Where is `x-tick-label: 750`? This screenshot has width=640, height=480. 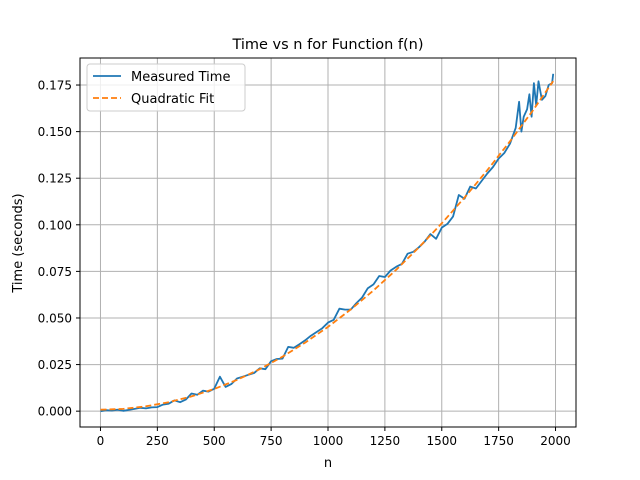
x-tick-label: 750 is located at coordinates (271, 441).